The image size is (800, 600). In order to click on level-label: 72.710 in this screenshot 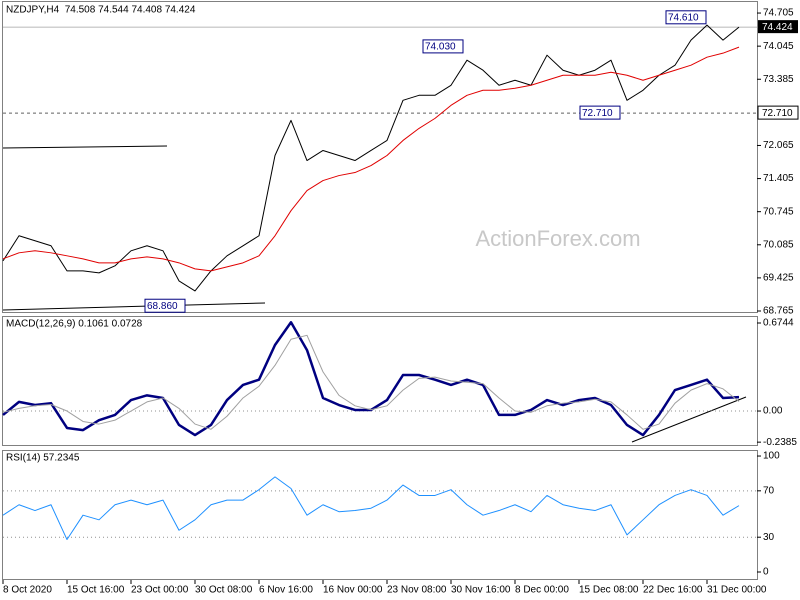, I will do `click(777, 113)`.